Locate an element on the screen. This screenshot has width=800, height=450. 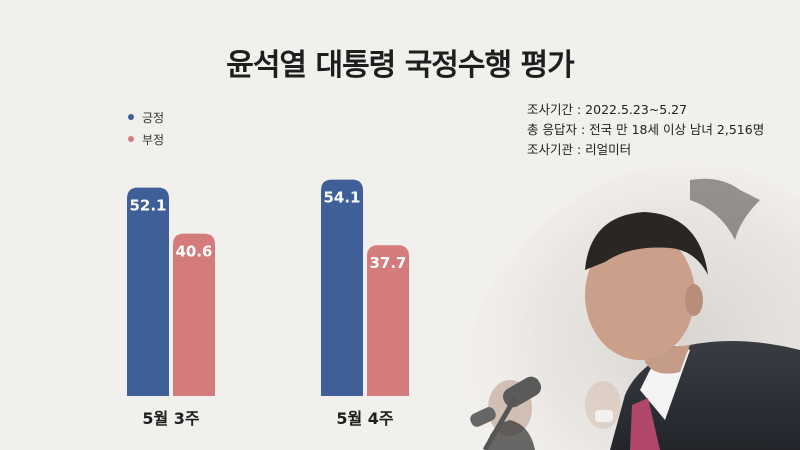
legend-item-positive: 긍정 is located at coordinates (146, 117).